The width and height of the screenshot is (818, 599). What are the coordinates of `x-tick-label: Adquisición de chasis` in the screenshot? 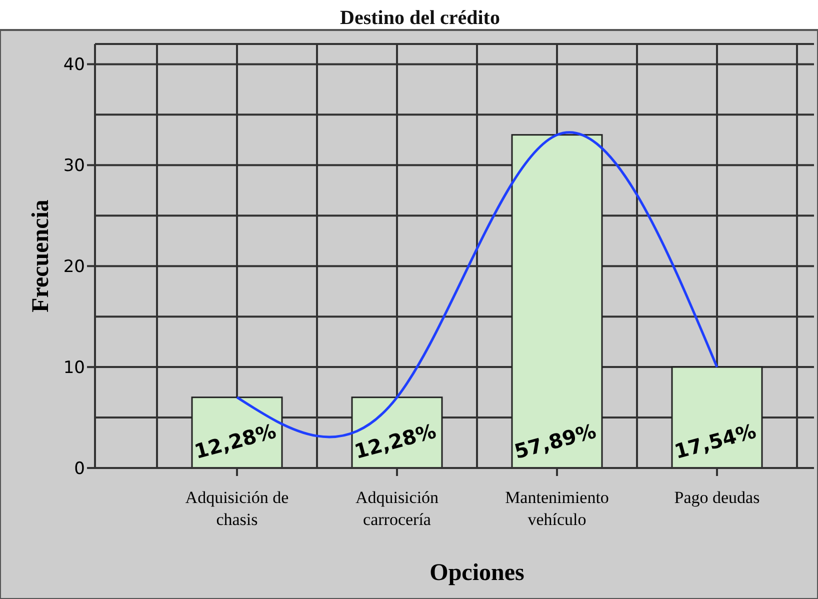 It's located at (237, 508).